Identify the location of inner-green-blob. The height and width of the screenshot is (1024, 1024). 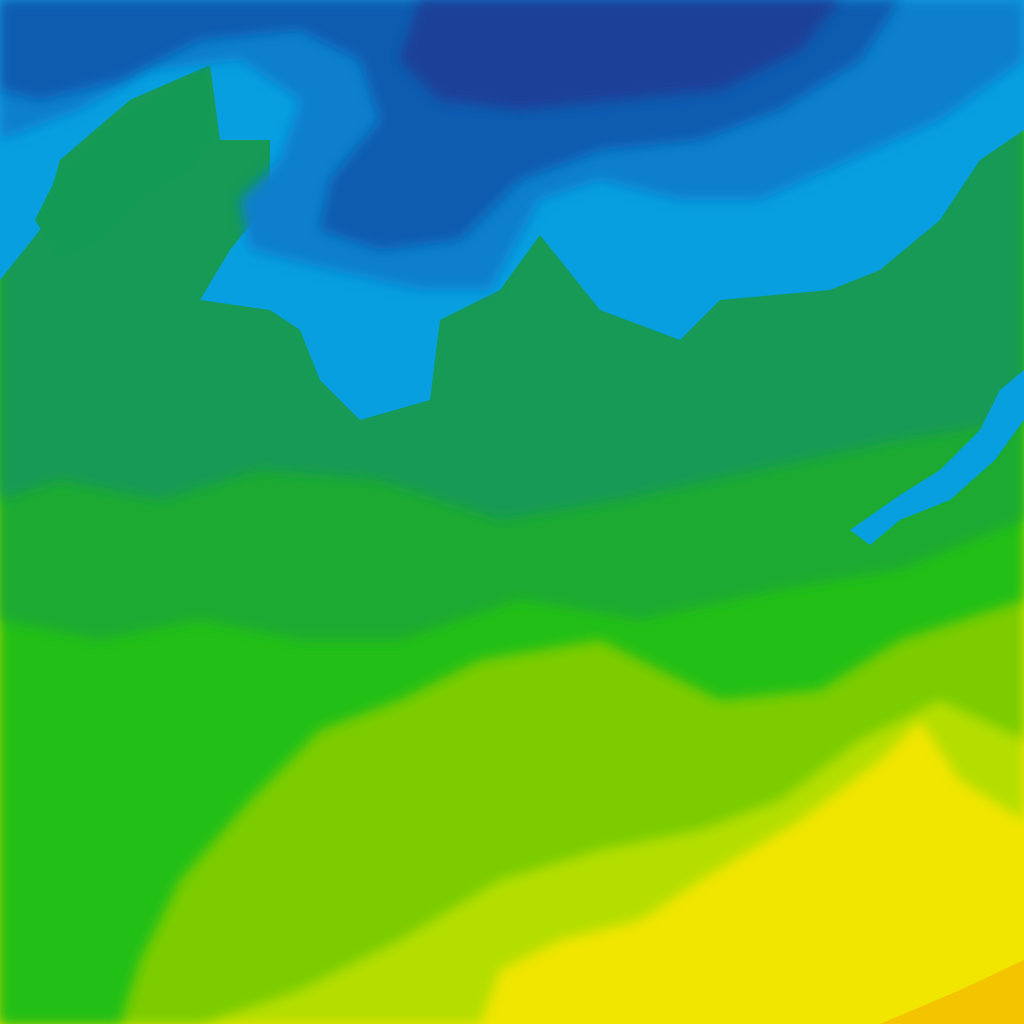
(125, 165).